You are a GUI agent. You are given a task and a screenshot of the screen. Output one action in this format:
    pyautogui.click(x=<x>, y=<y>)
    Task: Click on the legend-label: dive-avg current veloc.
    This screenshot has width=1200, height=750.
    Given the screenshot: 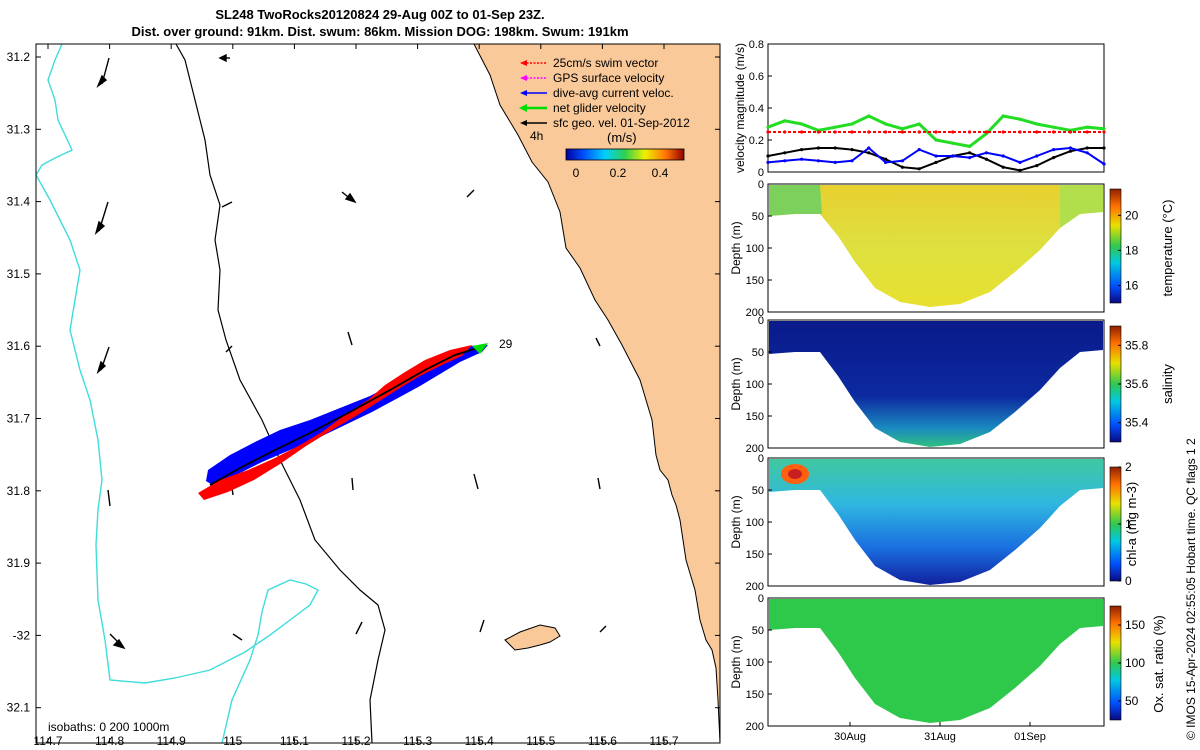 What is the action you would take?
    pyautogui.click(x=613, y=93)
    